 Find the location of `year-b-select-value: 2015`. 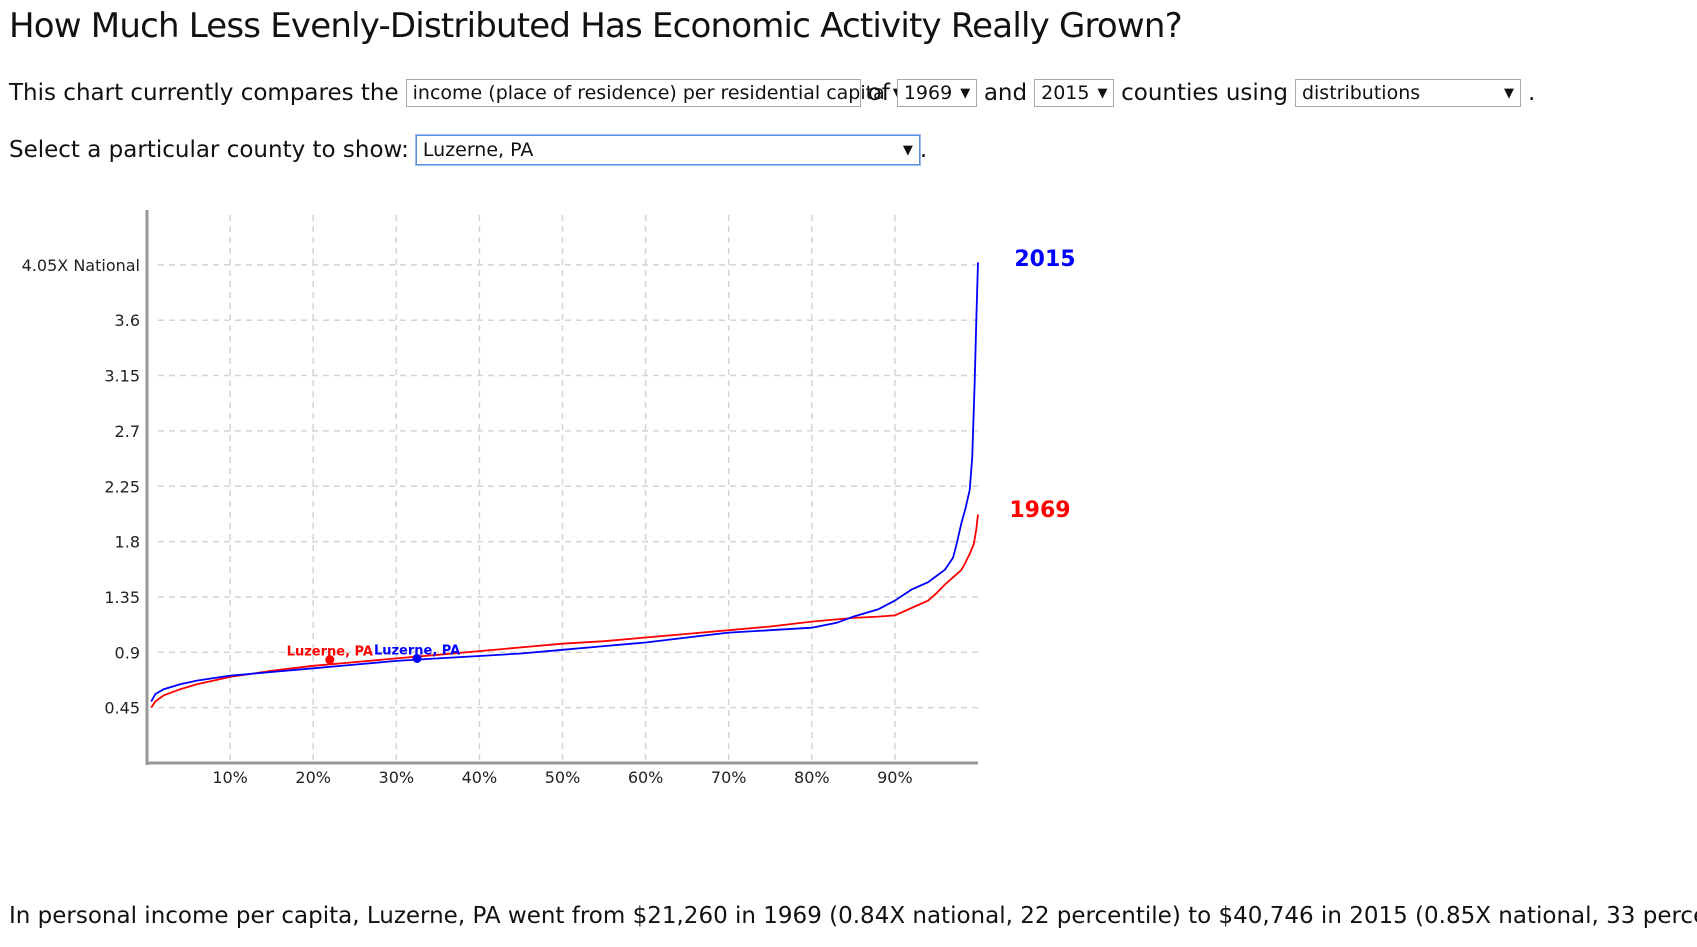

year-b-select-value: 2015 is located at coordinates (1065, 93).